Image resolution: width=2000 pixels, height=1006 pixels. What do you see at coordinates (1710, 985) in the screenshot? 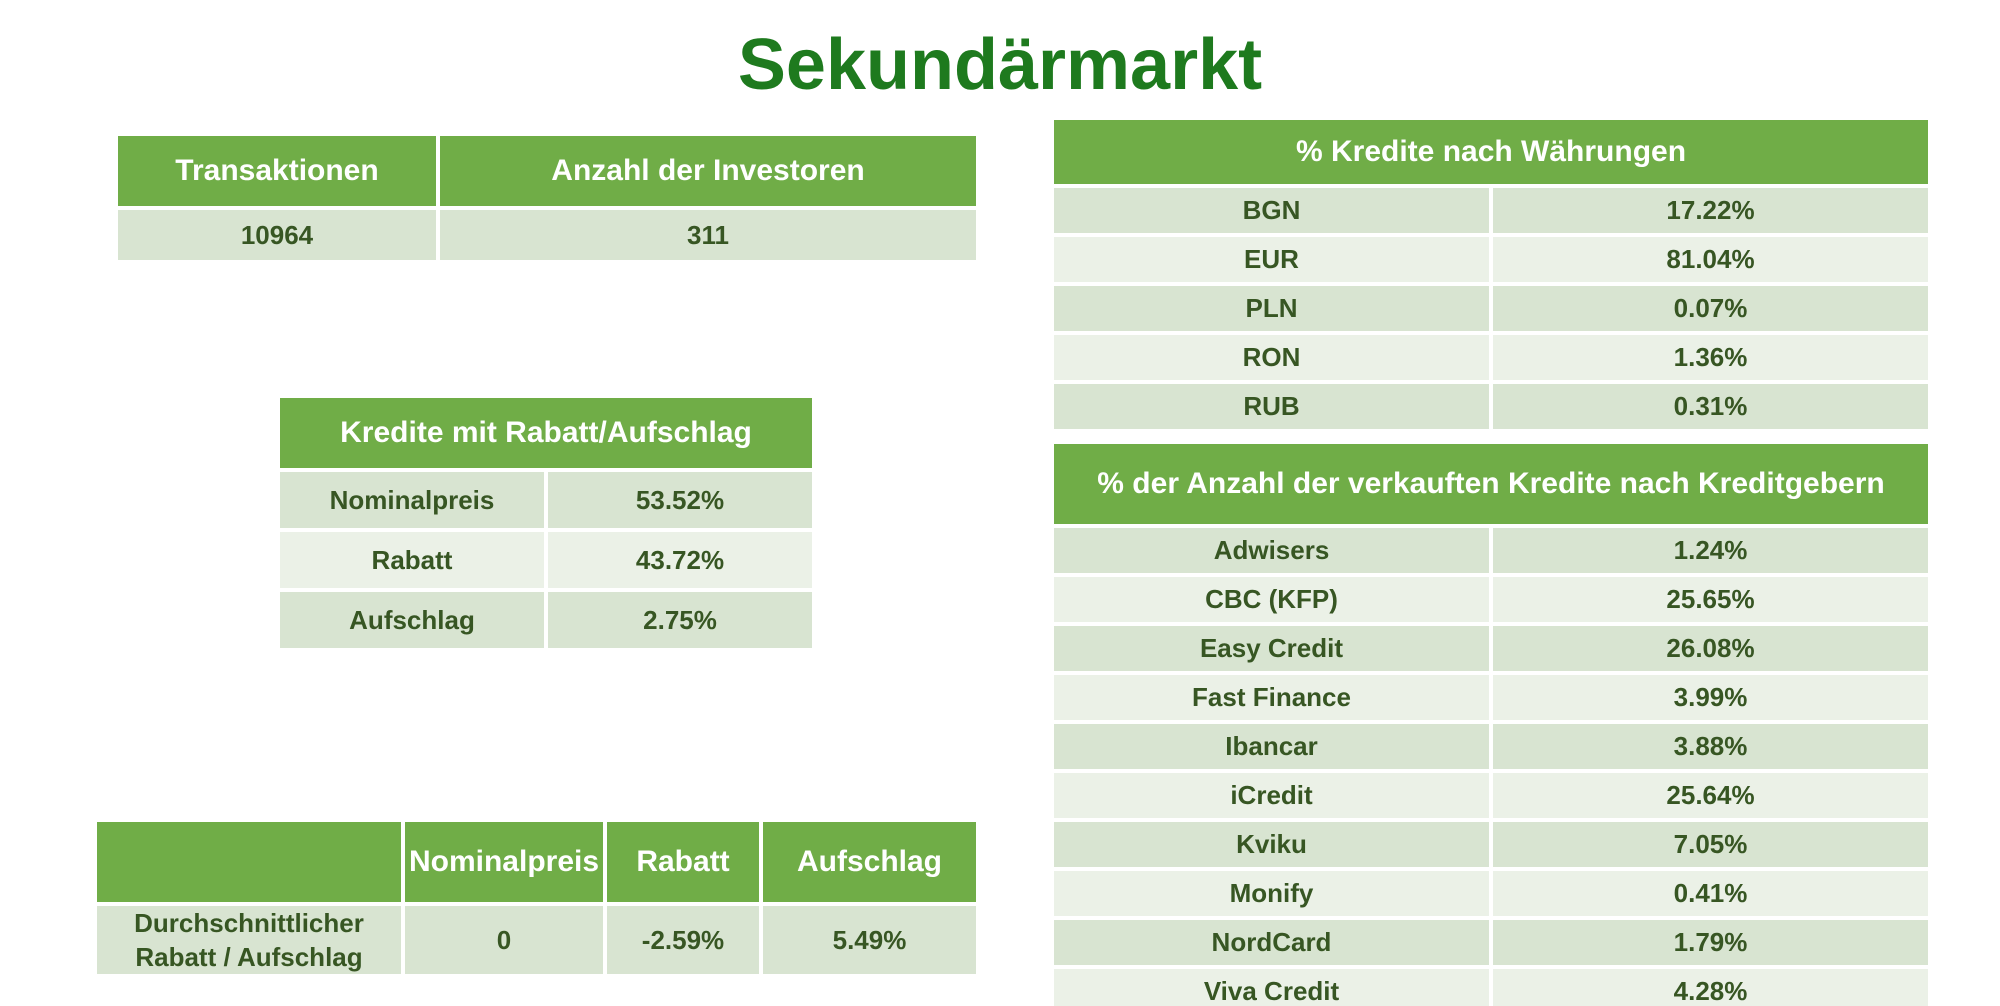
I see `row-value: 4.28%` at bounding box center [1710, 985].